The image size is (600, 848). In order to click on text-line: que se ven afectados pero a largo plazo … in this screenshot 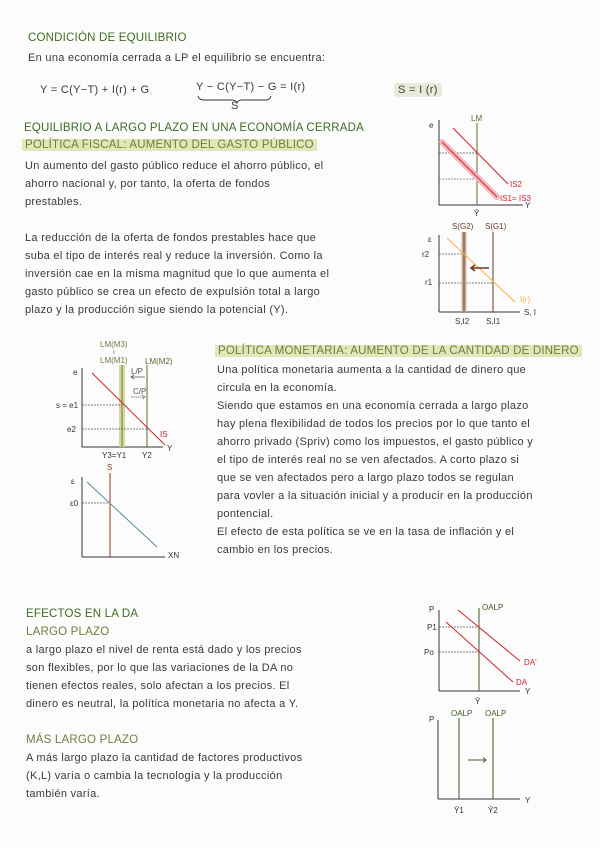, I will do `click(365, 478)`.